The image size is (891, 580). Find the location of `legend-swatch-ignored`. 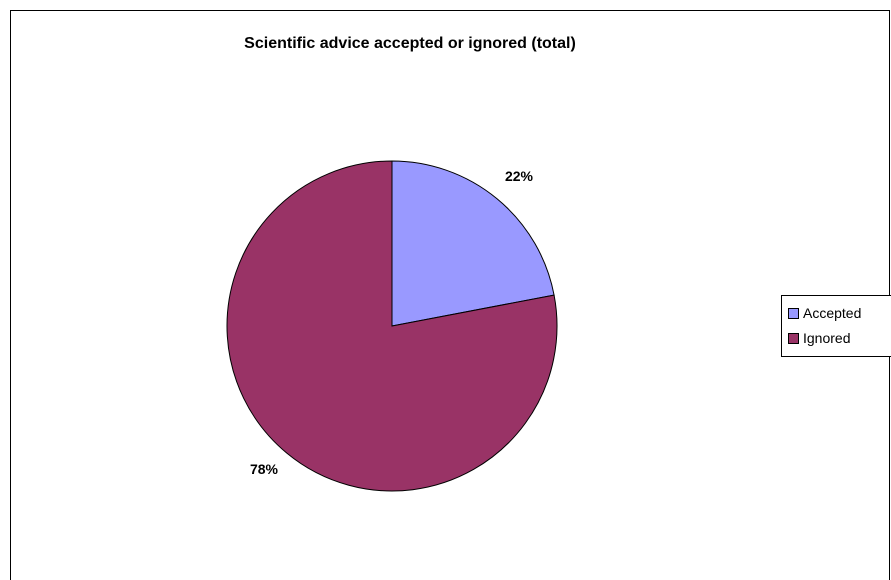

legend-swatch-ignored is located at coordinates (793, 338).